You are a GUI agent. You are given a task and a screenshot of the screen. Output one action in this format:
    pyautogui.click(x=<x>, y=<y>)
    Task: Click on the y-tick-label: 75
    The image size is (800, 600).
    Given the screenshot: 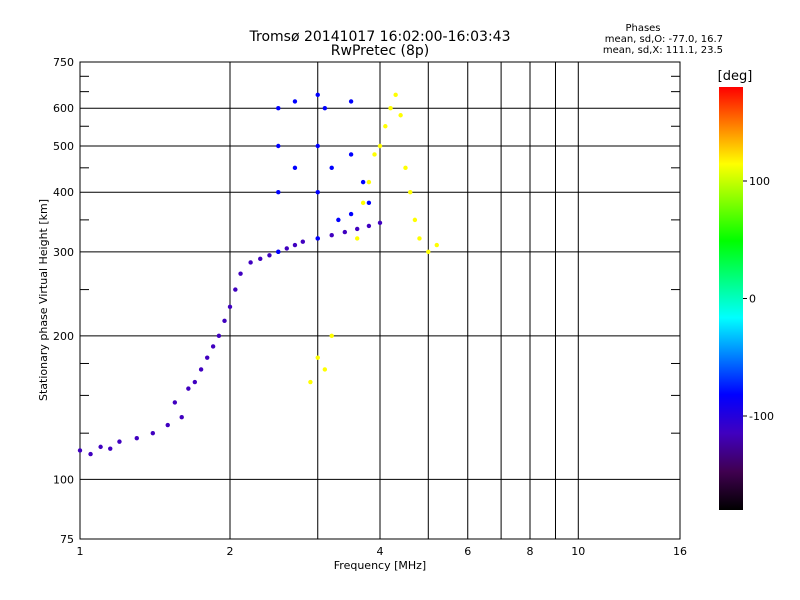 What is the action you would take?
    pyautogui.click(x=67, y=539)
    